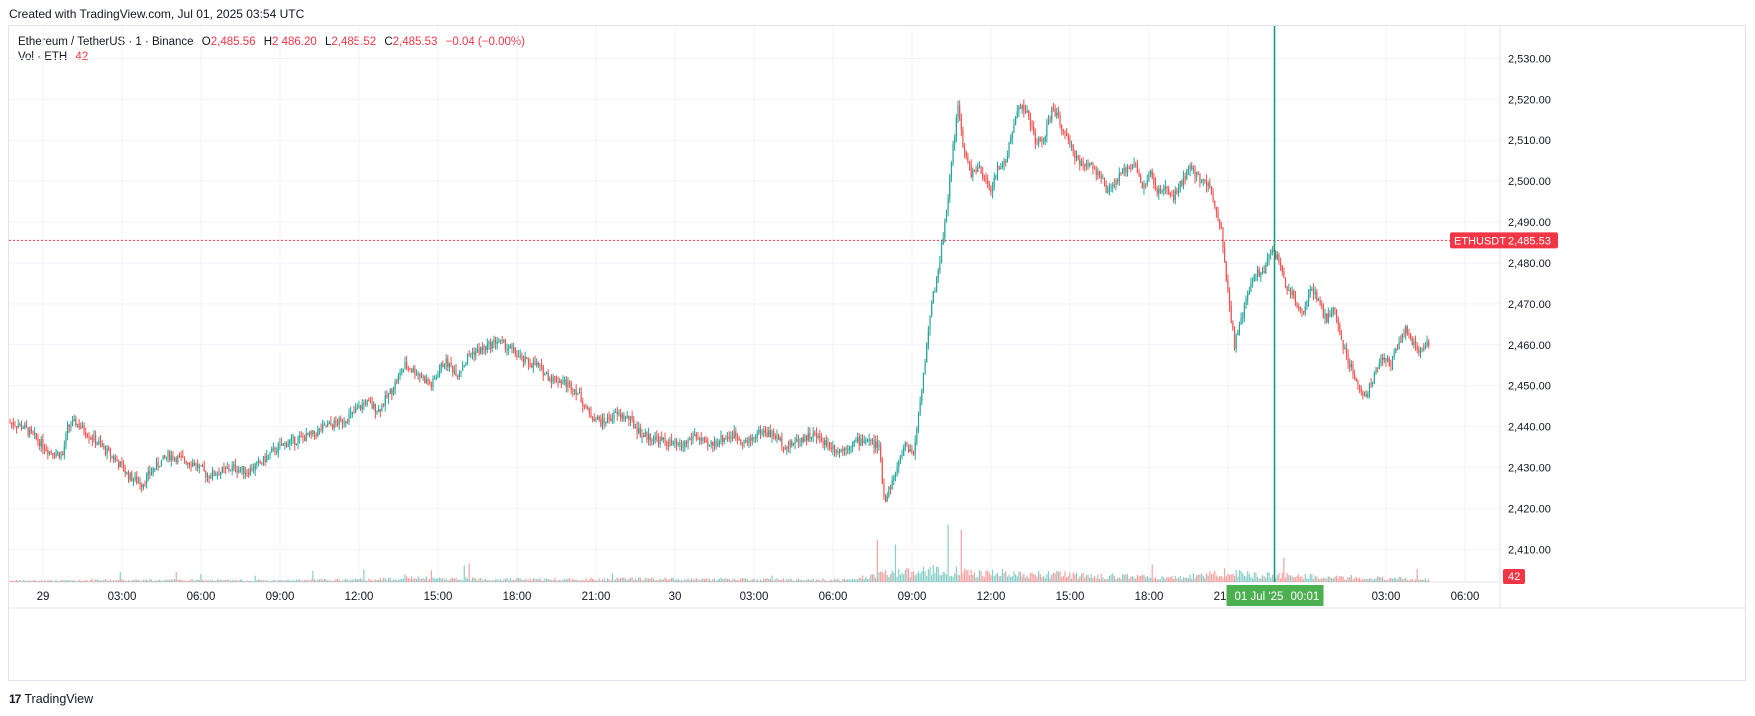 The image size is (1755, 716). Describe the element at coordinates (51, 699) in the screenshot. I see `tradingview-brand: 17 TradingView` at that location.